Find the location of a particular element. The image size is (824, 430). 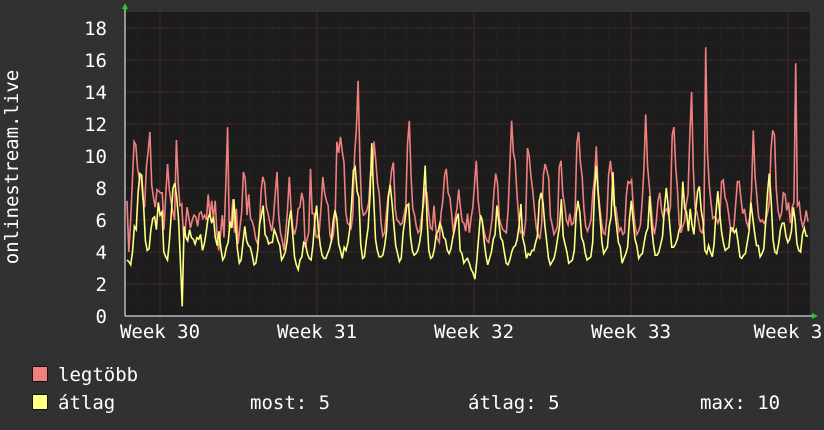

x-tick-label: Week 32 is located at coordinates (474, 332).